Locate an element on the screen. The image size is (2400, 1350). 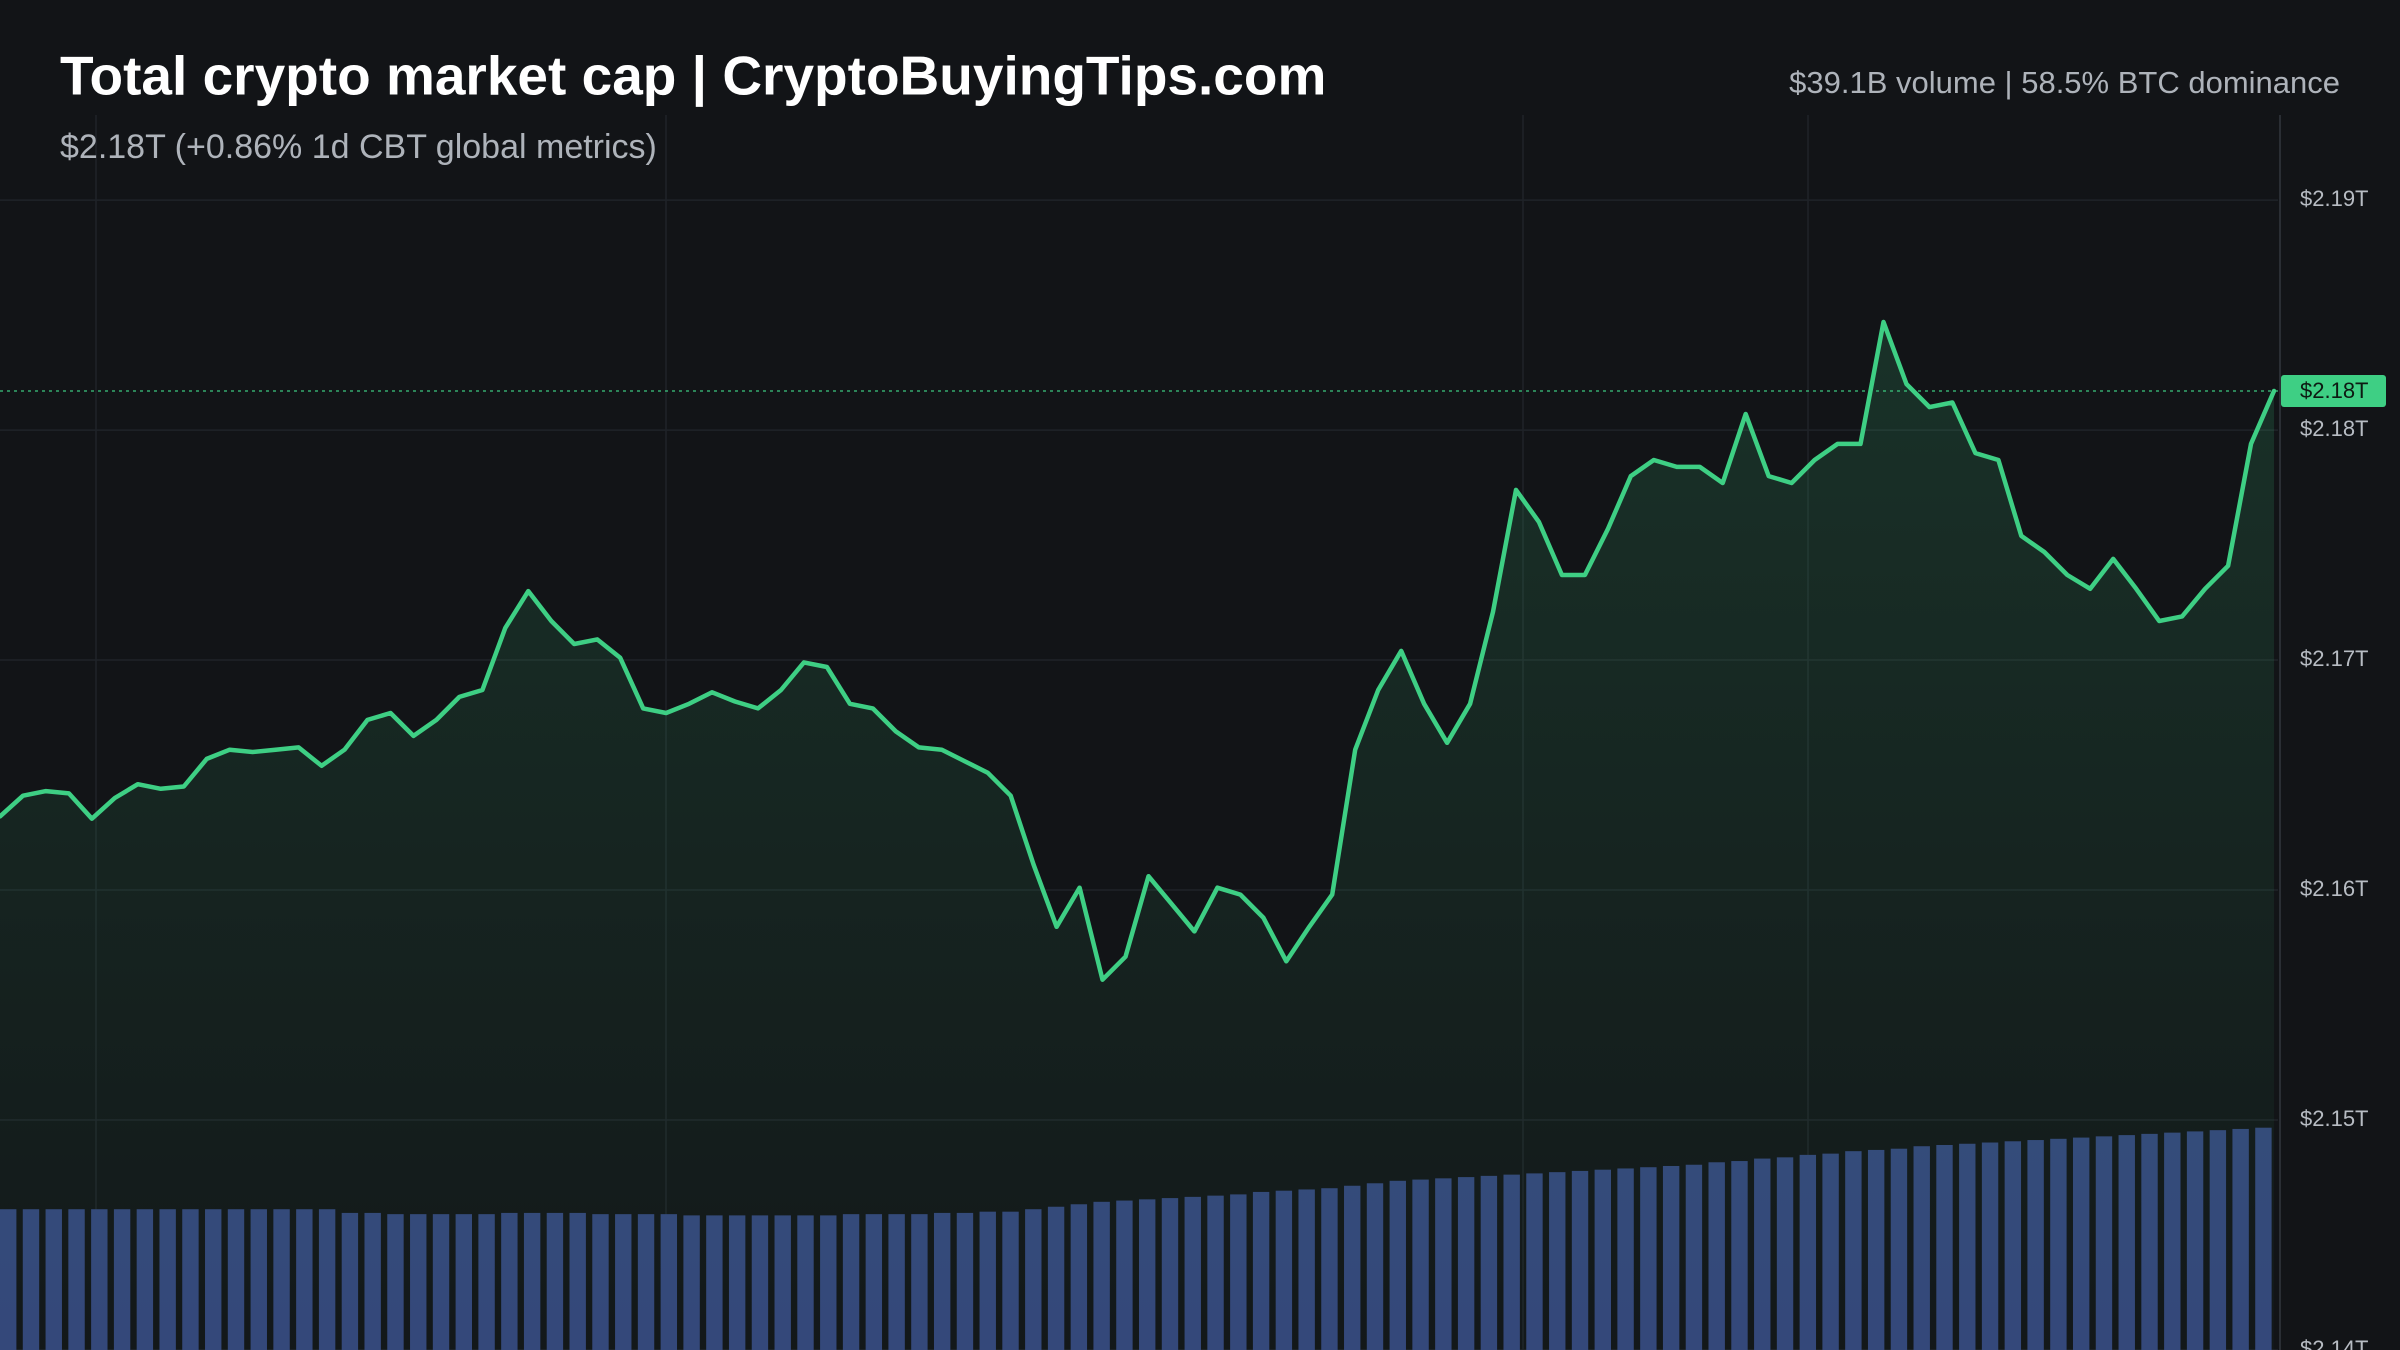
y-tick-label: $2.18T is located at coordinates (2334, 428).